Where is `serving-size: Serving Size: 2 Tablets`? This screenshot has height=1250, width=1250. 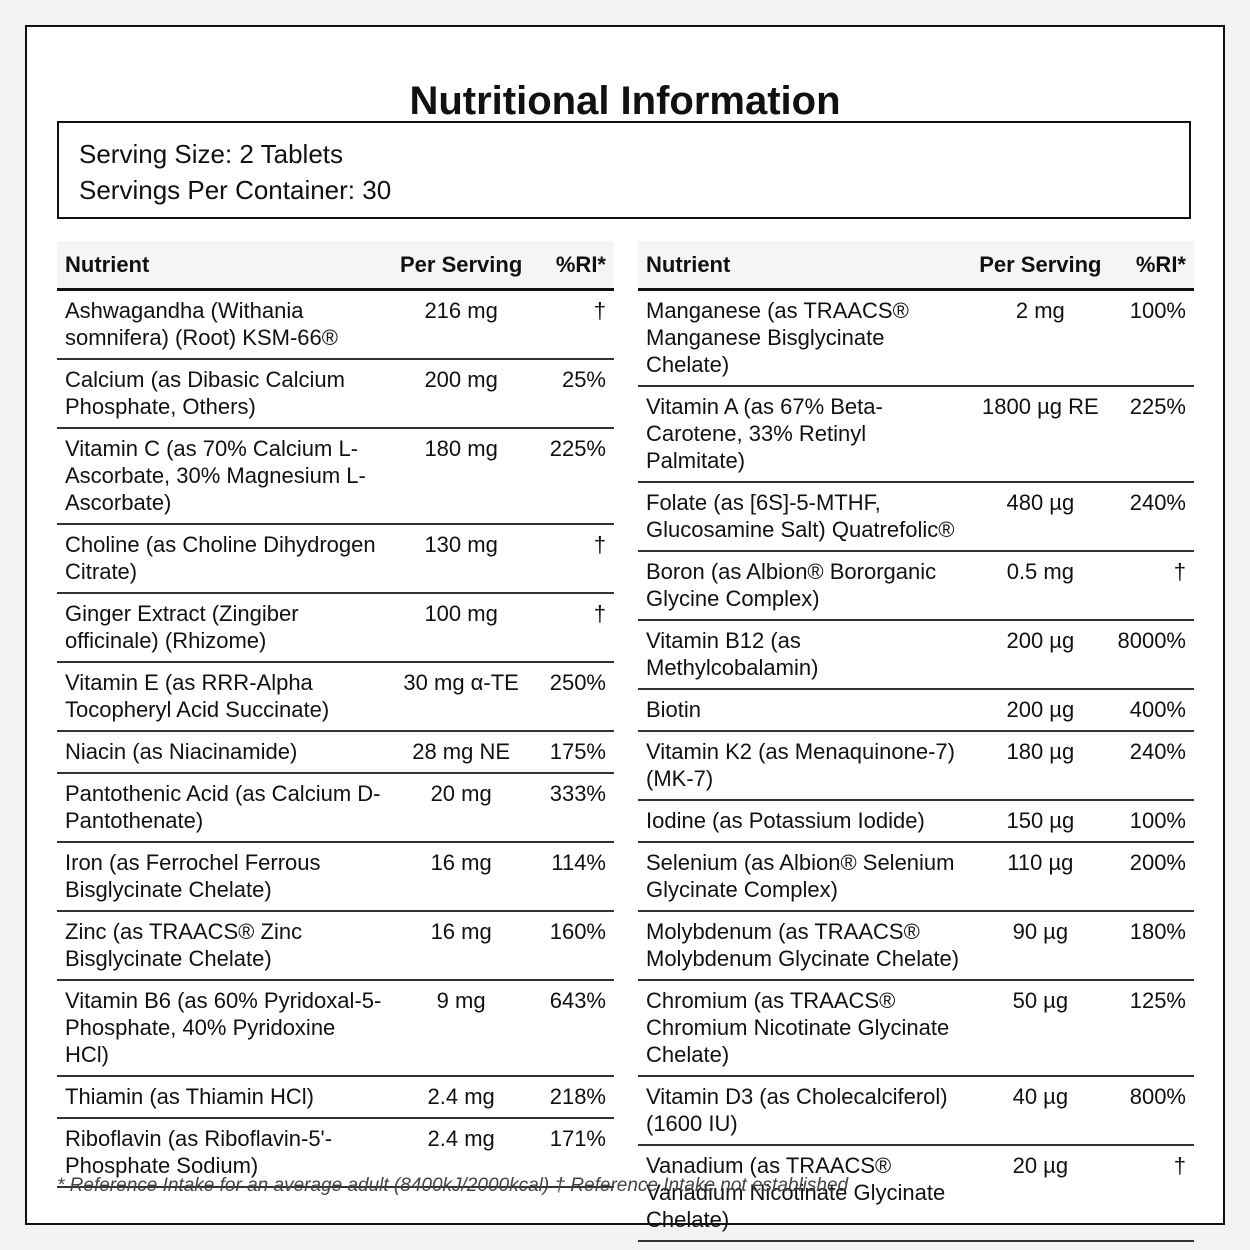
serving-size: Serving Size: 2 Tablets is located at coordinates (211, 154).